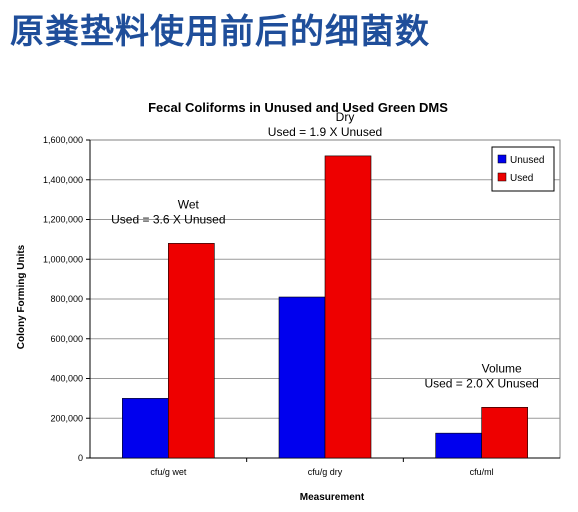 Image resolution: width=578 pixels, height=512 pixels. Describe the element at coordinates (220, 32) in the screenshot. I see `slide-title: 原粪垫料使用前后的细菌数` at that location.